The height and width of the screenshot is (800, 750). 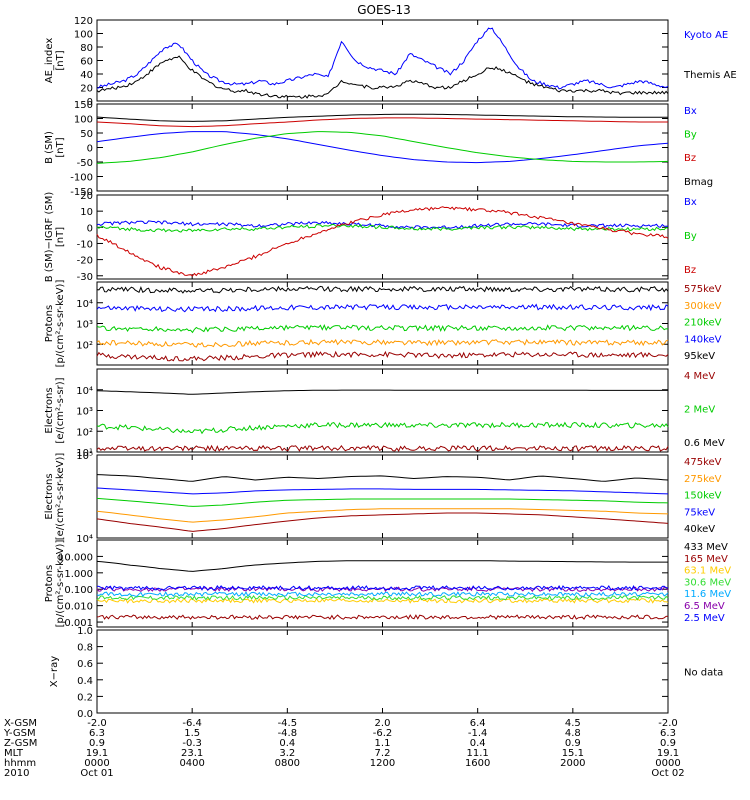 What do you see at coordinates (699, 512) in the screenshot?
I see `legend-label: 75keV` at bounding box center [699, 512].